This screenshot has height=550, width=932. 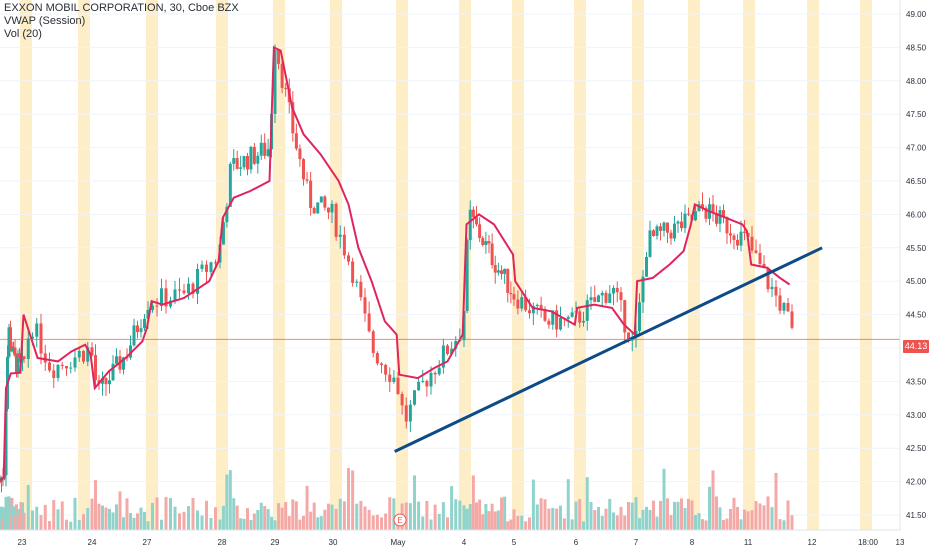 What do you see at coordinates (514, 542) in the screenshot?
I see `x-tick-label: 5` at bounding box center [514, 542].